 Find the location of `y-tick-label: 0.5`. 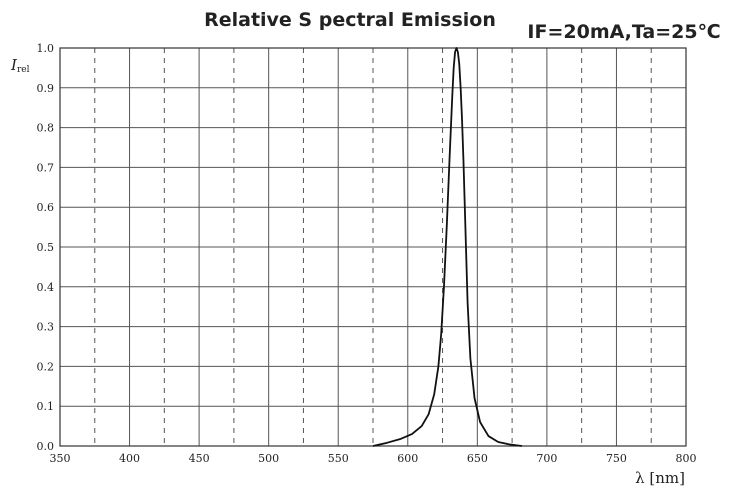

y-tick-label: 0.5 is located at coordinates (46, 247).